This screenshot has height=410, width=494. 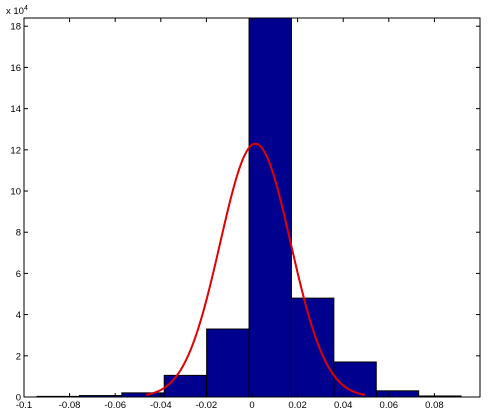 What do you see at coordinates (70, 405) in the screenshot?
I see `x-tick-label: -0.08` at bounding box center [70, 405].